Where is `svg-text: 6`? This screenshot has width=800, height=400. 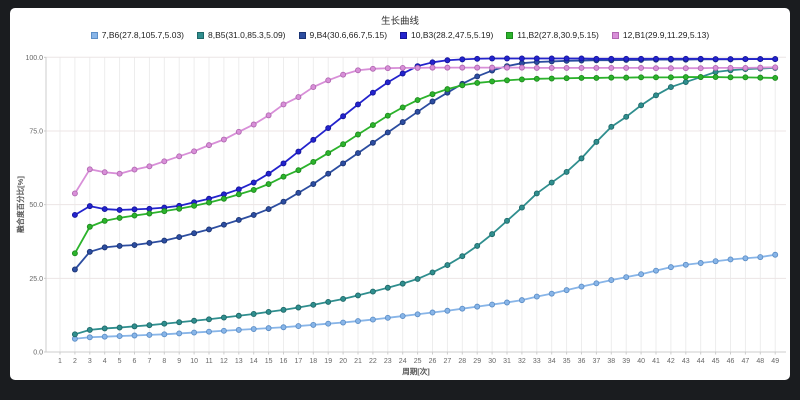 svg-text: 6 is located at coordinates (135, 361).